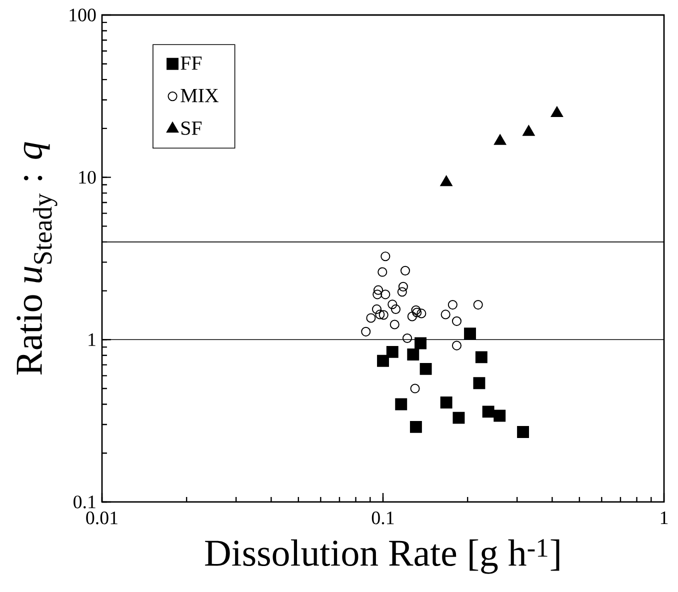  Describe the element at coordinates (83, 15) in the screenshot. I see `y-tick-label: 100` at that location.